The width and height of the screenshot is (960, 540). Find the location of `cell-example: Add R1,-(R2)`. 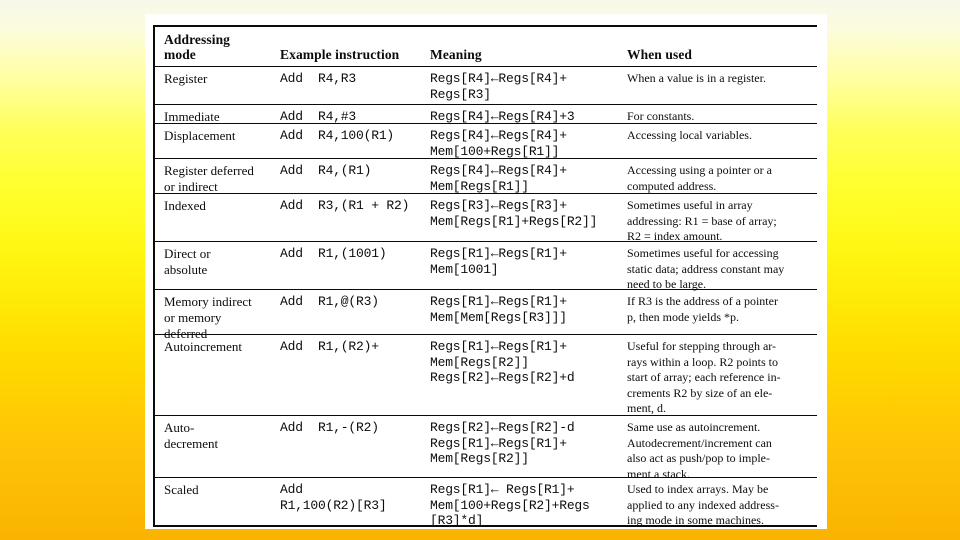

cell-example: Add R1,-(R2) is located at coordinates (355, 447).